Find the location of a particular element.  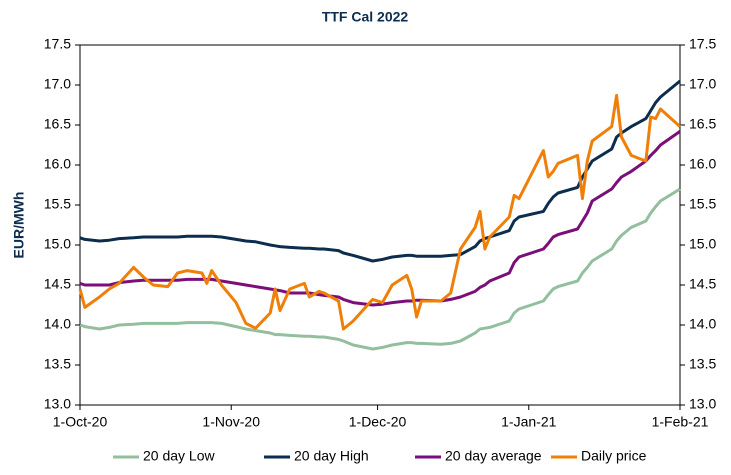

legend-label: Daily price is located at coordinates (614, 456).